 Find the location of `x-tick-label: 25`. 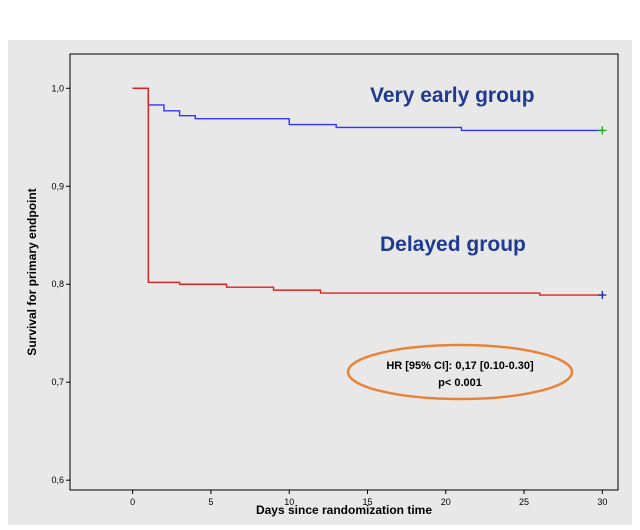

x-tick-label: 25 is located at coordinates (524, 502).